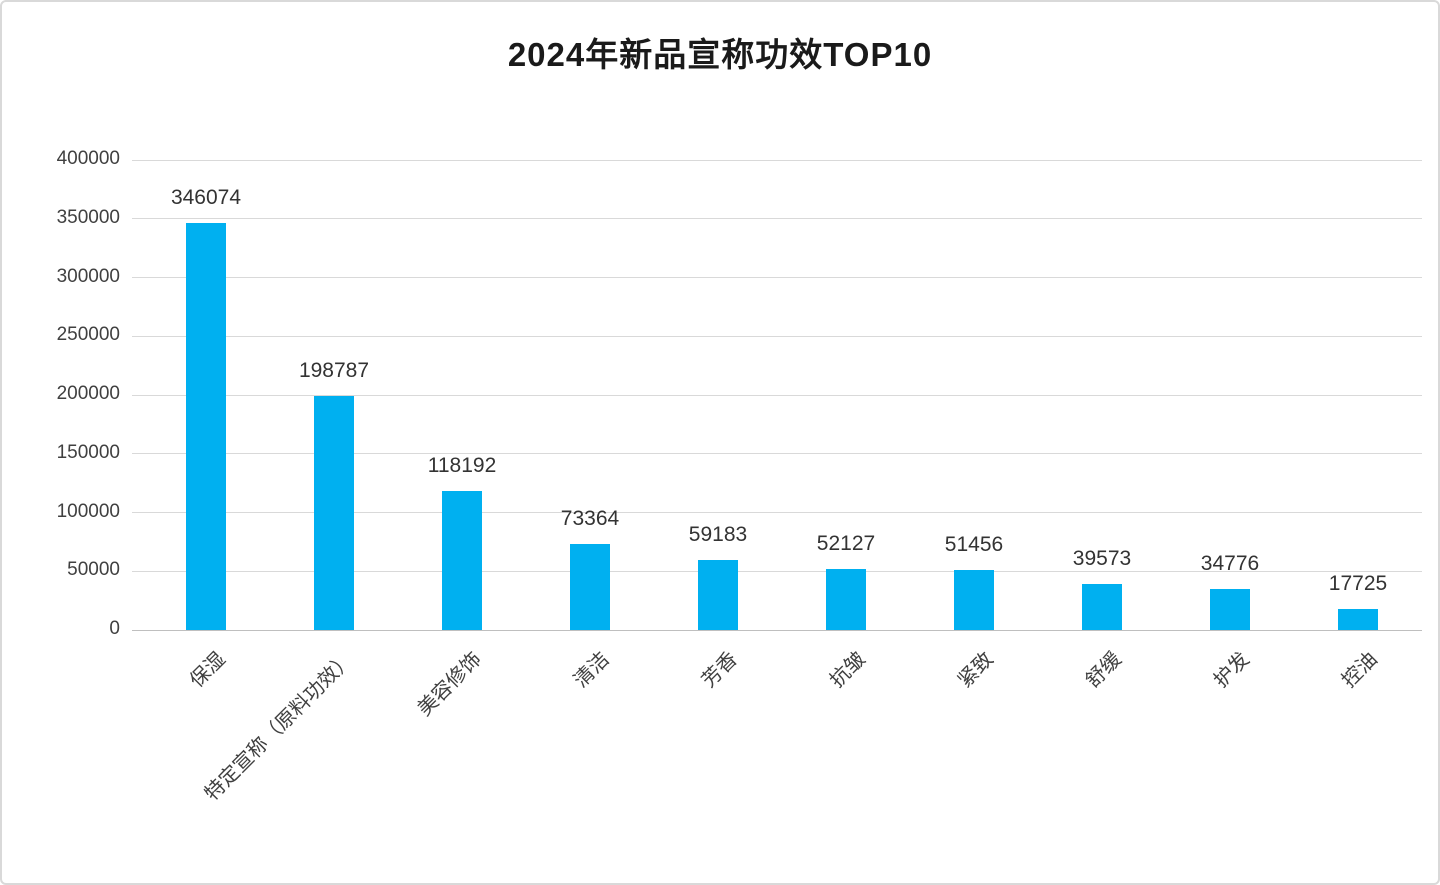 The width and height of the screenshot is (1440, 885). Describe the element at coordinates (1102, 558) in the screenshot. I see `bar-value-label: 39573` at that location.